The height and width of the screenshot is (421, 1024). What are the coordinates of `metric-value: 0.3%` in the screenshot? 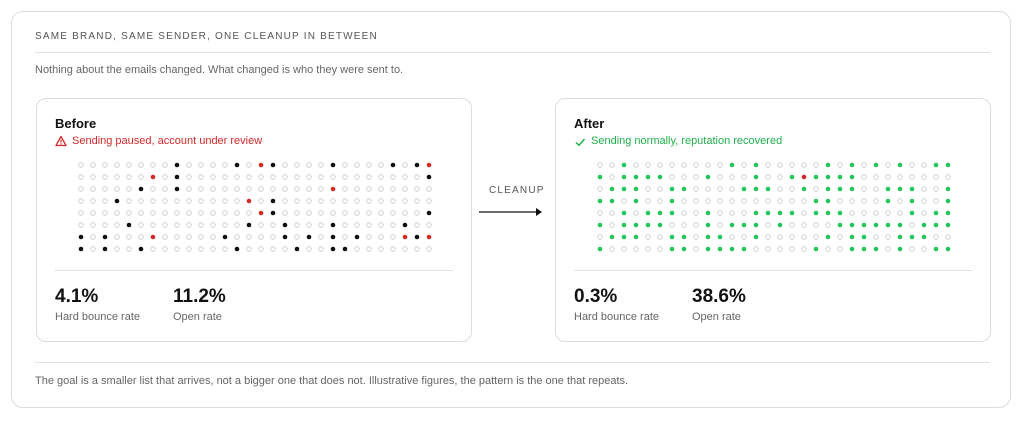 It's located at (596, 296).